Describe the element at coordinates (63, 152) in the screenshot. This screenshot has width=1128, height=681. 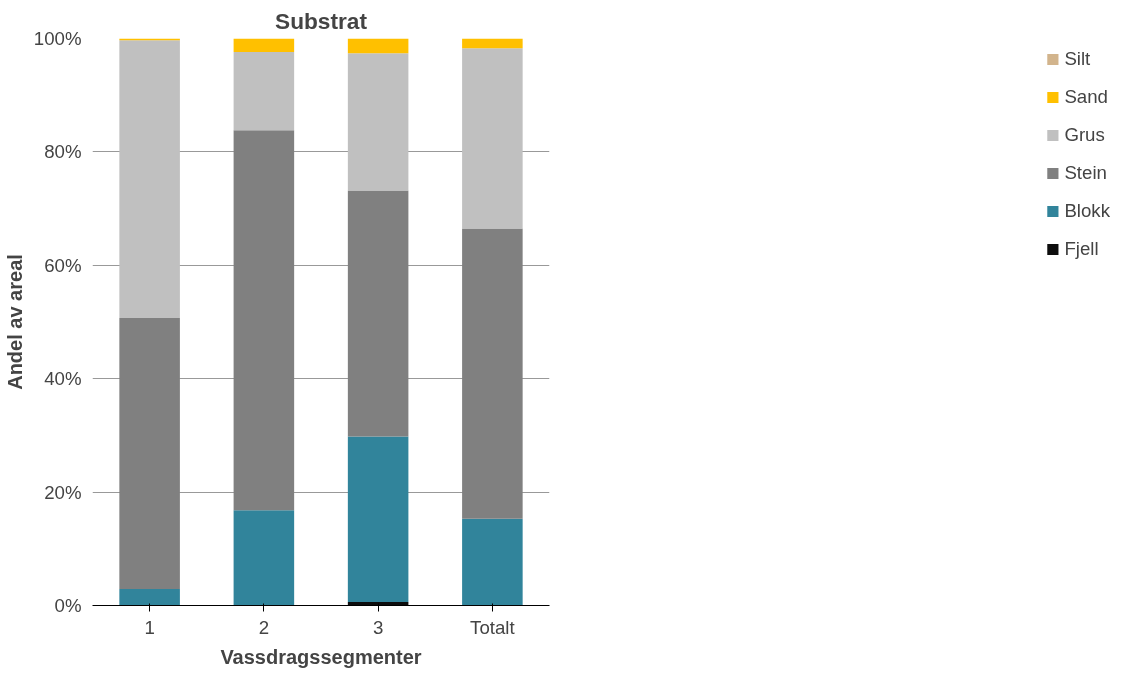
I see `y-tick-label: 80%` at that location.